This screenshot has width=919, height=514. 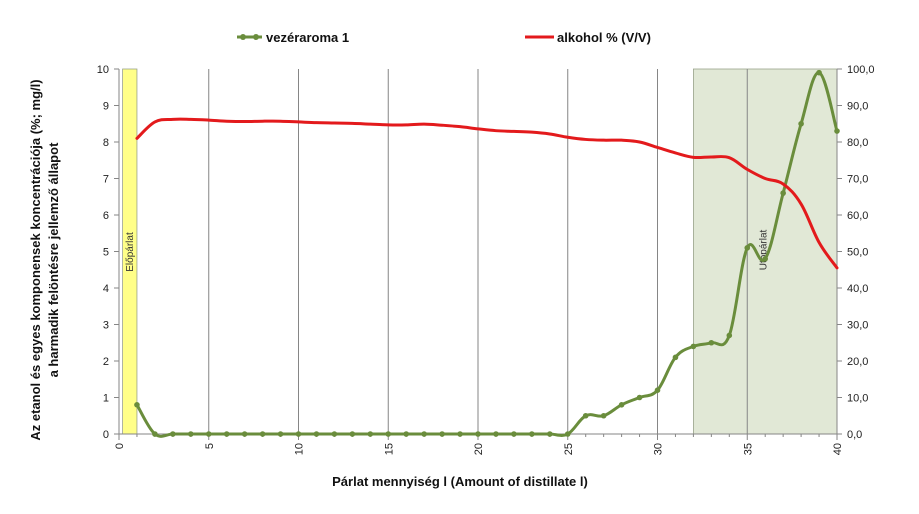 I want to click on x-tick-label: 25, so click(x=569, y=449).